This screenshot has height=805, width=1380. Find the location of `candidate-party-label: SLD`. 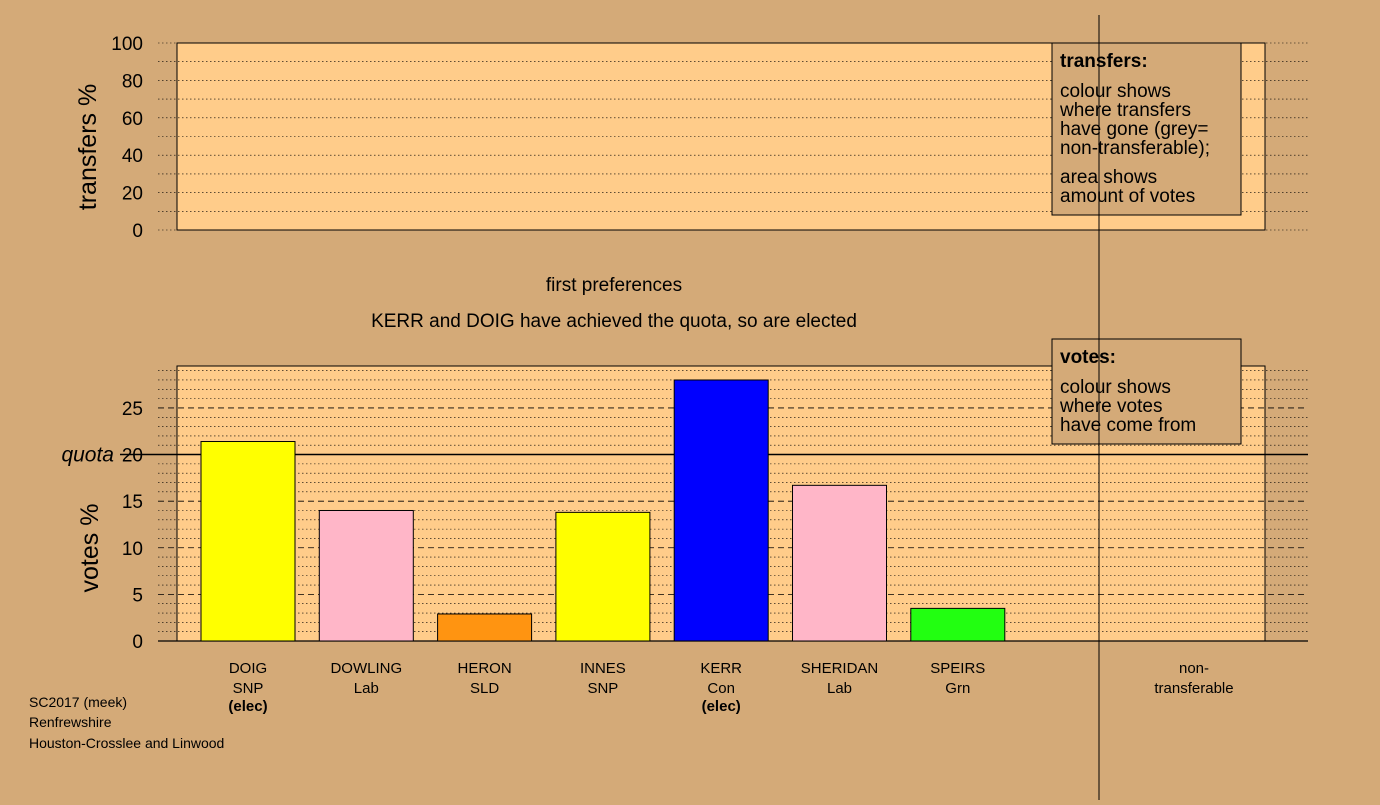

candidate-party-label: SLD is located at coordinates (484, 688).